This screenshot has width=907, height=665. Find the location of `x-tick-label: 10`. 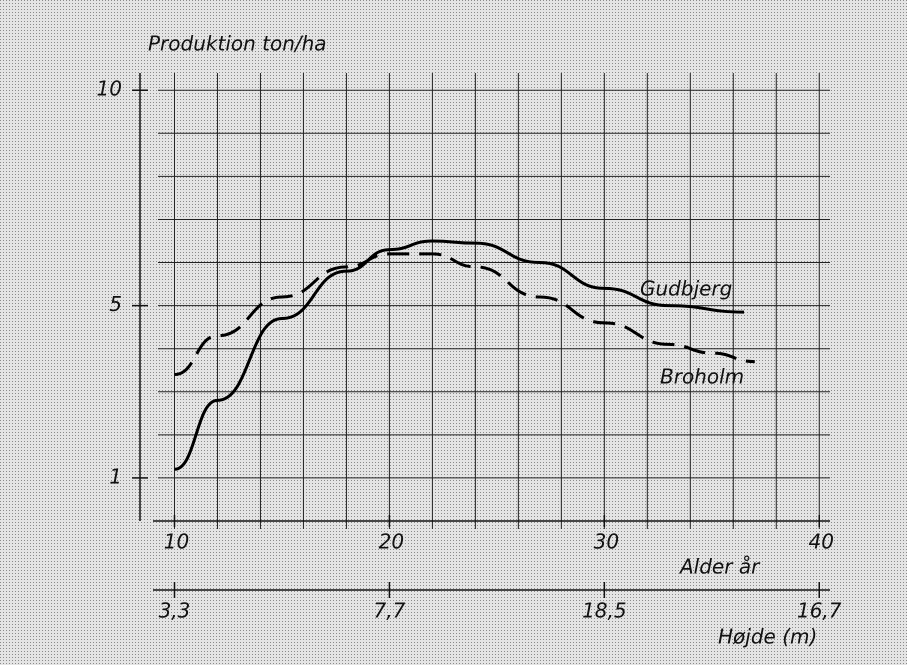

x-tick-label: 10 is located at coordinates (176, 542).